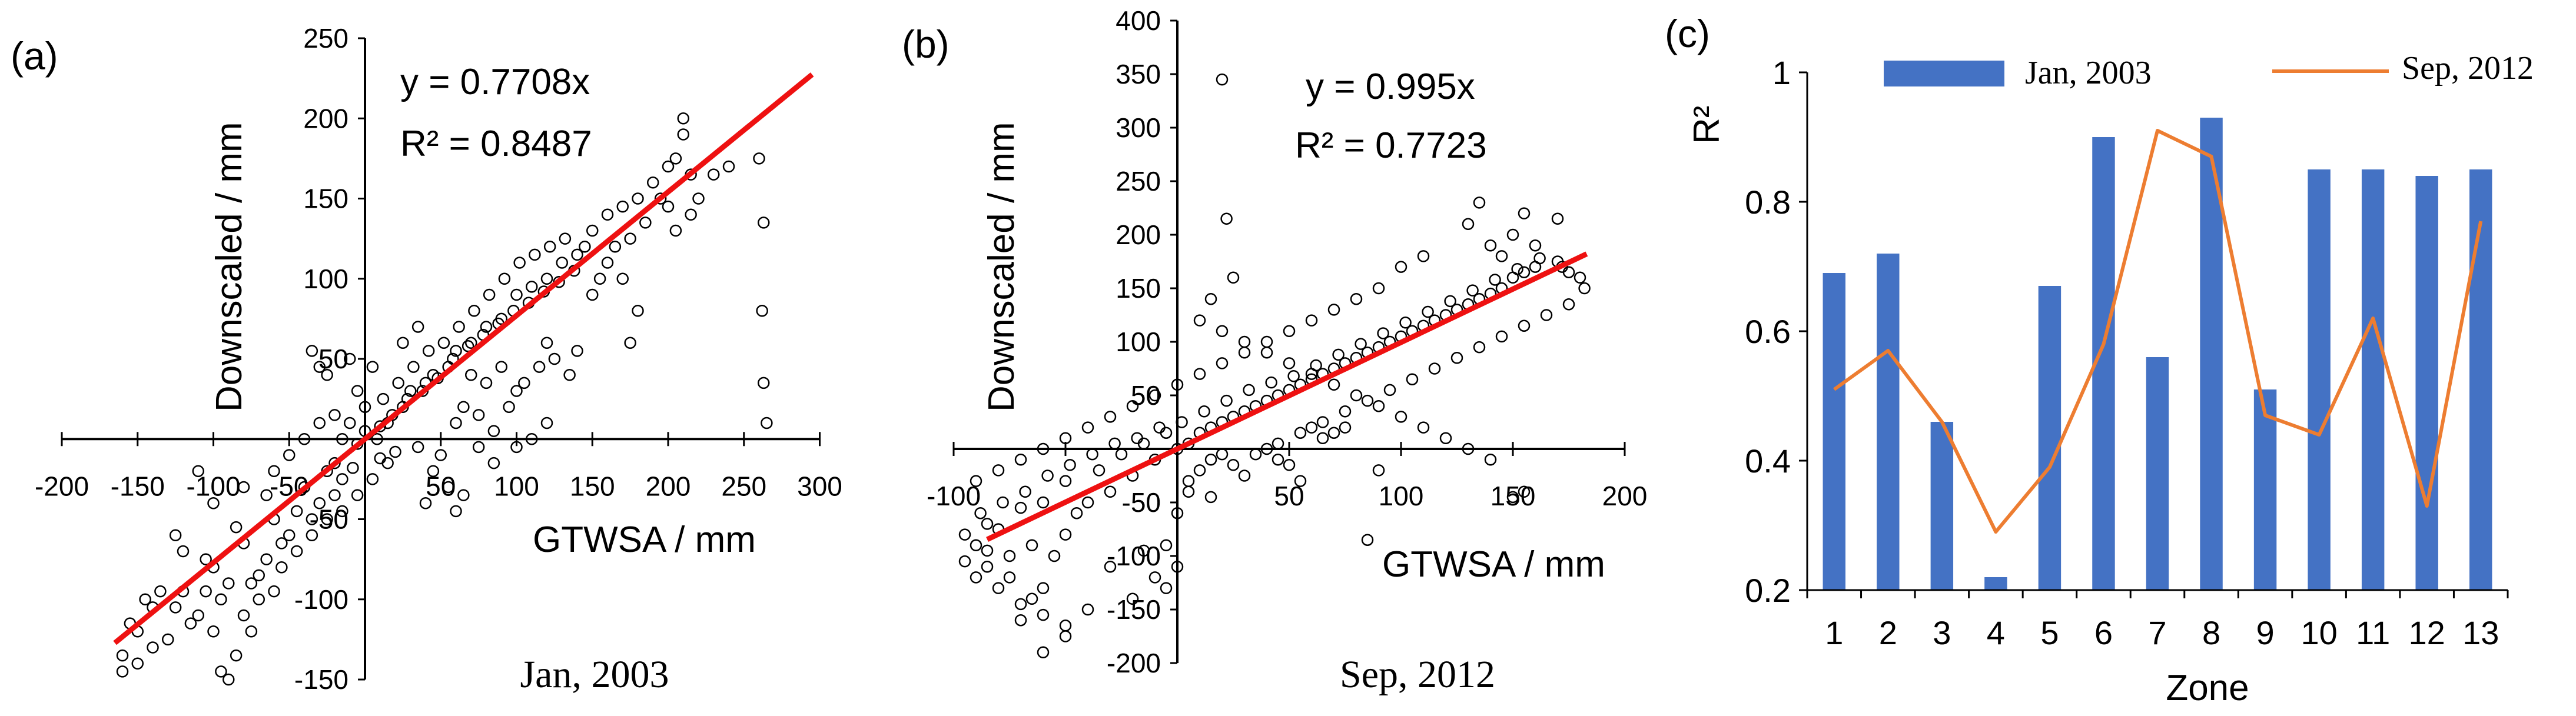  I want to click on x-tick-label: 5, so click(2049, 633).